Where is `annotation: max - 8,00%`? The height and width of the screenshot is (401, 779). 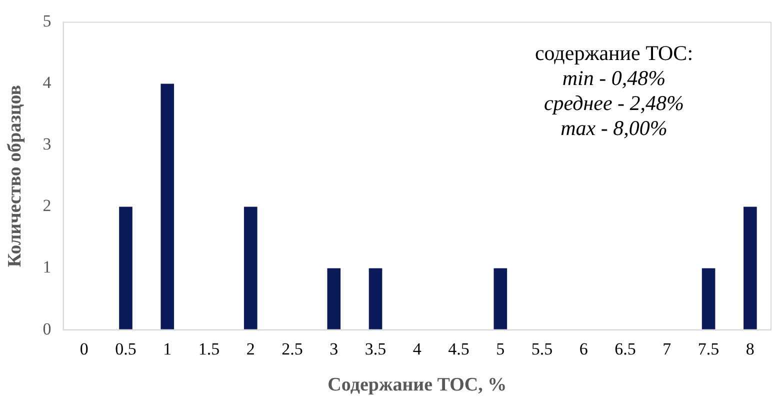 annotation: max - 8,00% is located at coordinates (614, 128).